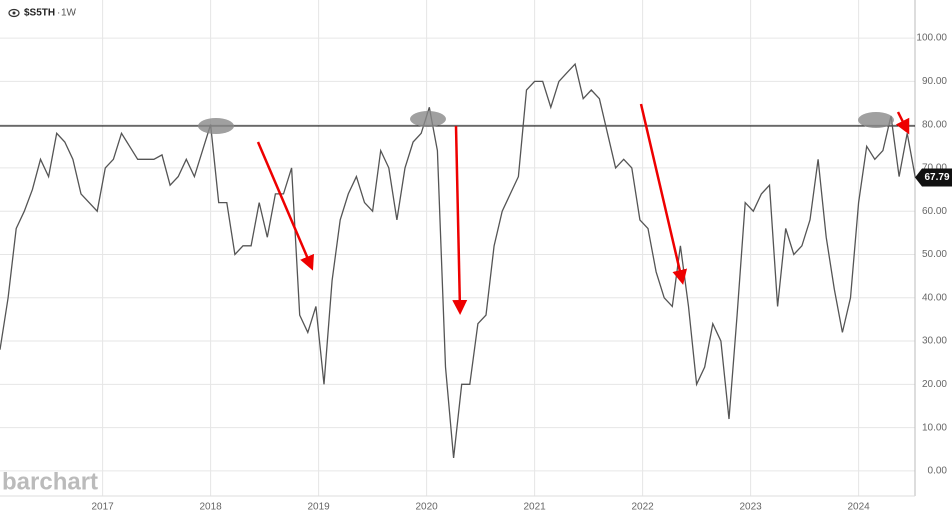 This screenshot has height=513, width=952. I want to click on y-tick-label: 20.00, so click(934, 384).